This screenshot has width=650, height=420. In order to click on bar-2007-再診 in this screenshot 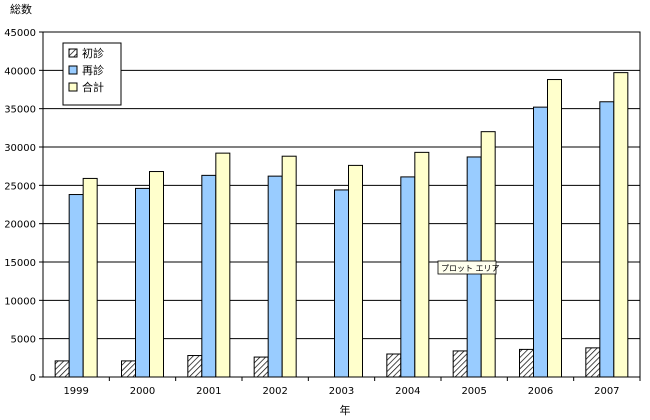, I will do `click(607, 239)`.